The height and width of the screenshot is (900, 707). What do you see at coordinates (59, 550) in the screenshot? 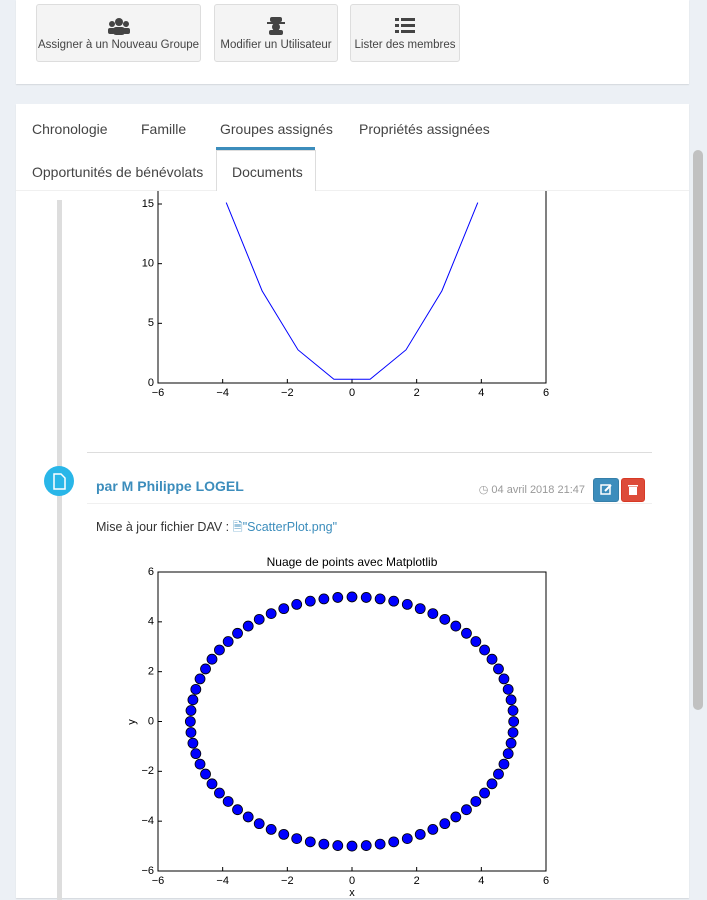
I see `timeline-line` at bounding box center [59, 550].